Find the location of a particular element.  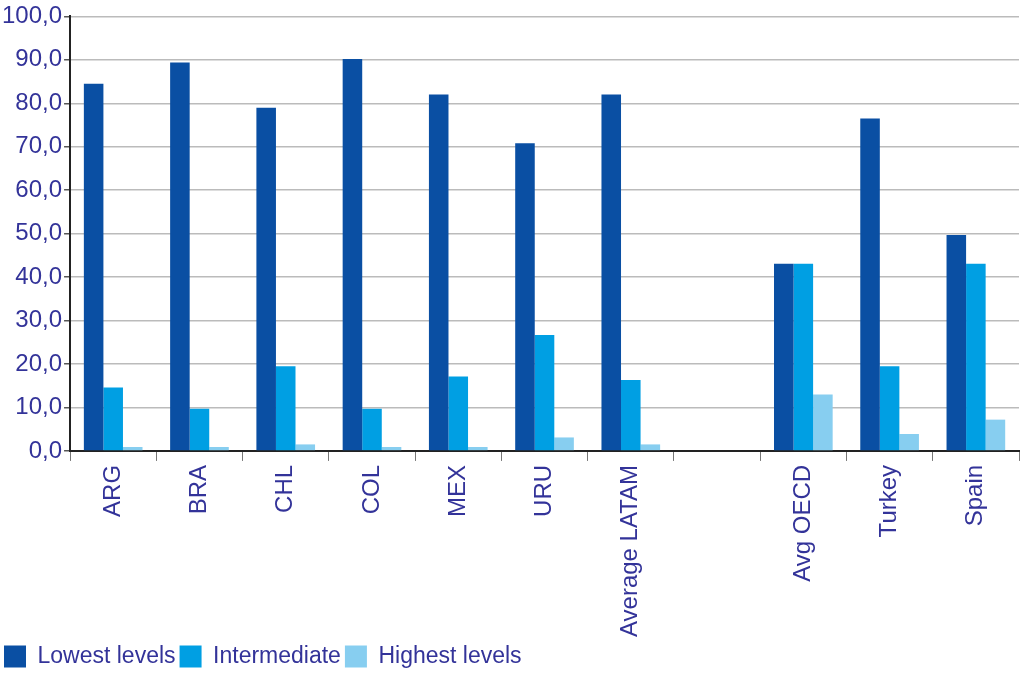

y-tick-label: 10,0 is located at coordinates (39, 406).